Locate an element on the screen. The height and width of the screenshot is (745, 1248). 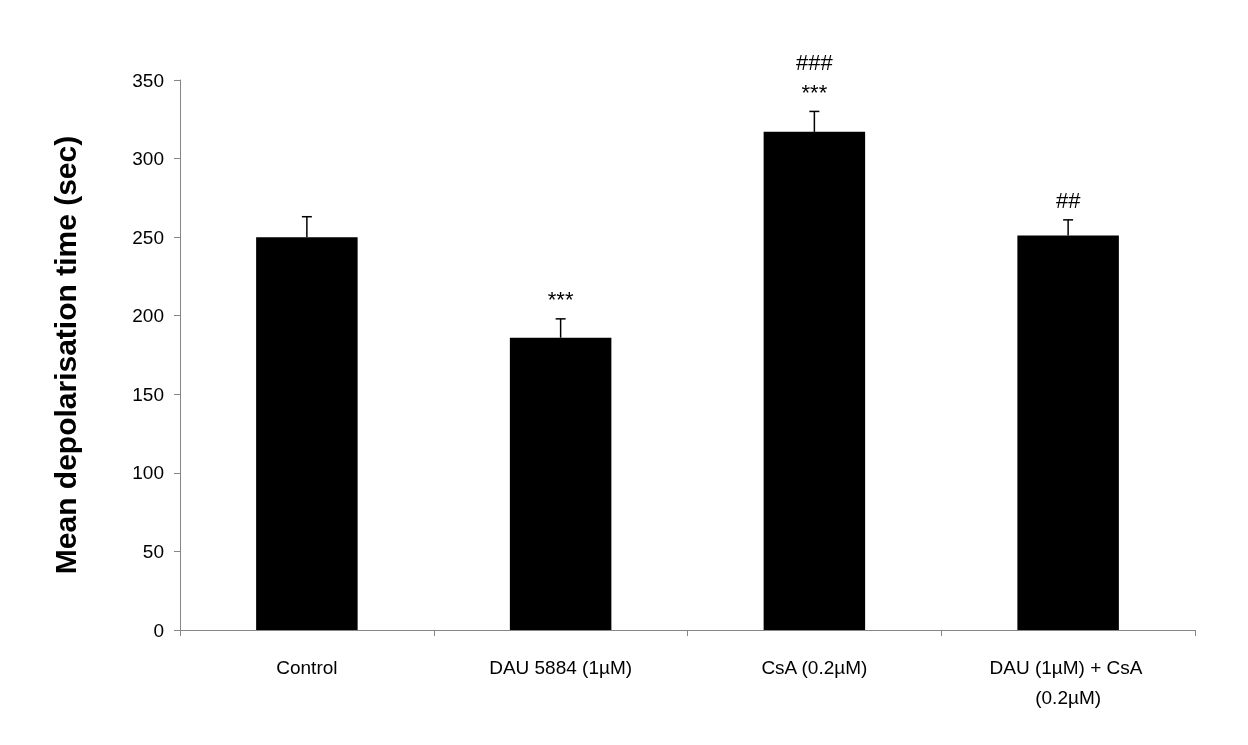
annotation: ### is located at coordinates (815, 62).